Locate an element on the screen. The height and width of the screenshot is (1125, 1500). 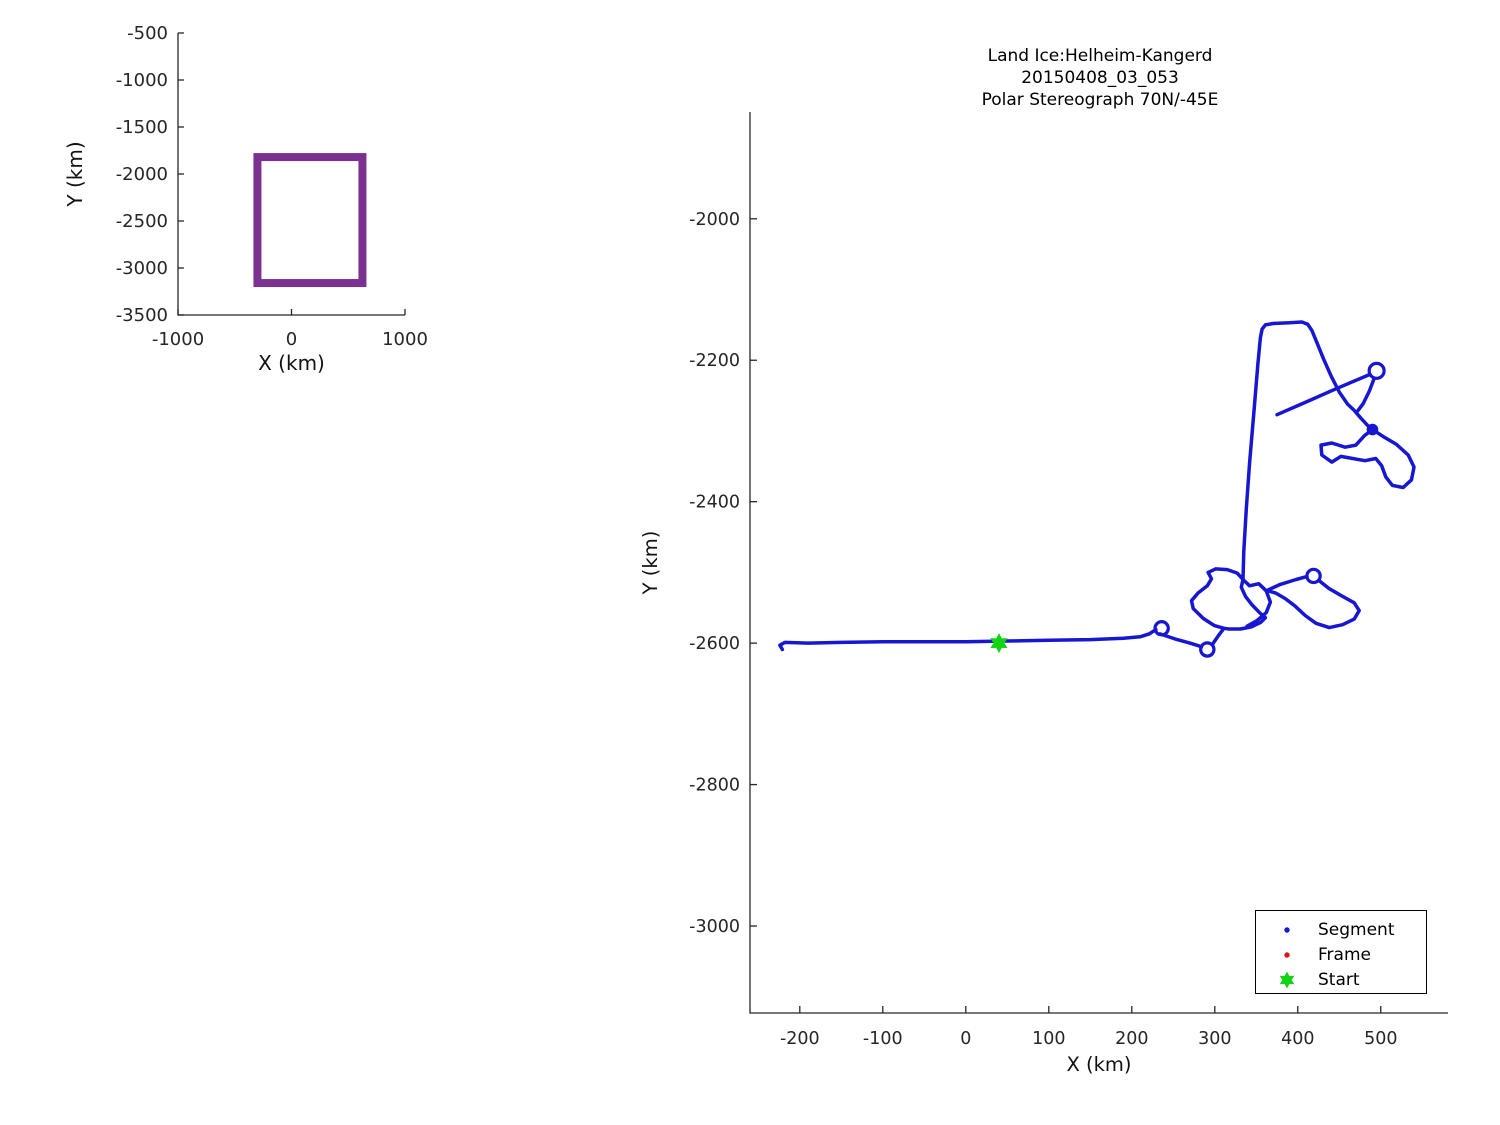
east-loop is located at coordinates (1313, 604).